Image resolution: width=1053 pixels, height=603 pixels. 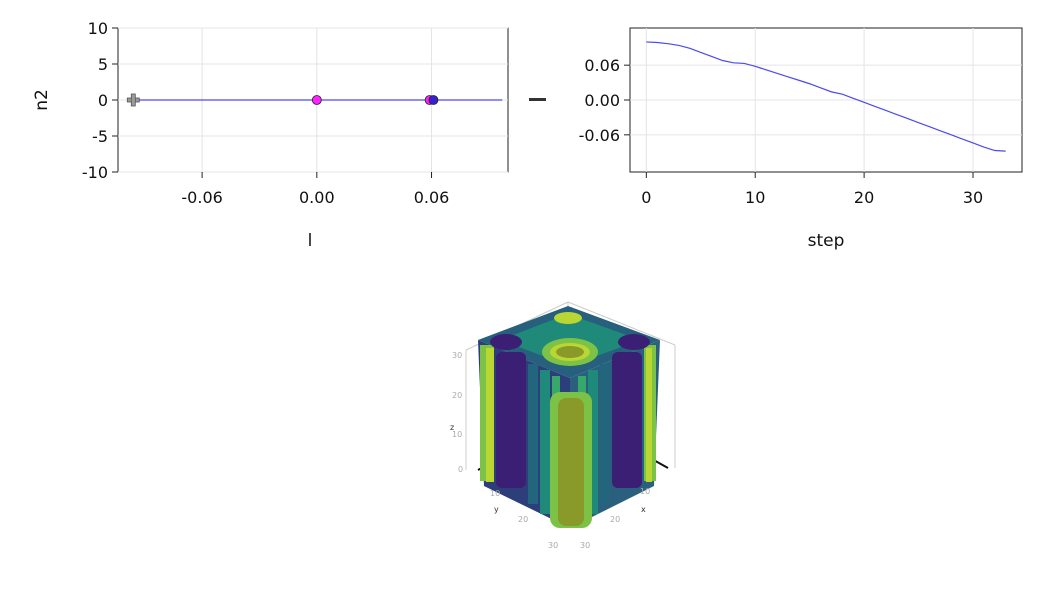 What do you see at coordinates (496, 509) in the screenshot?
I see `volume-y-label: y` at bounding box center [496, 509].